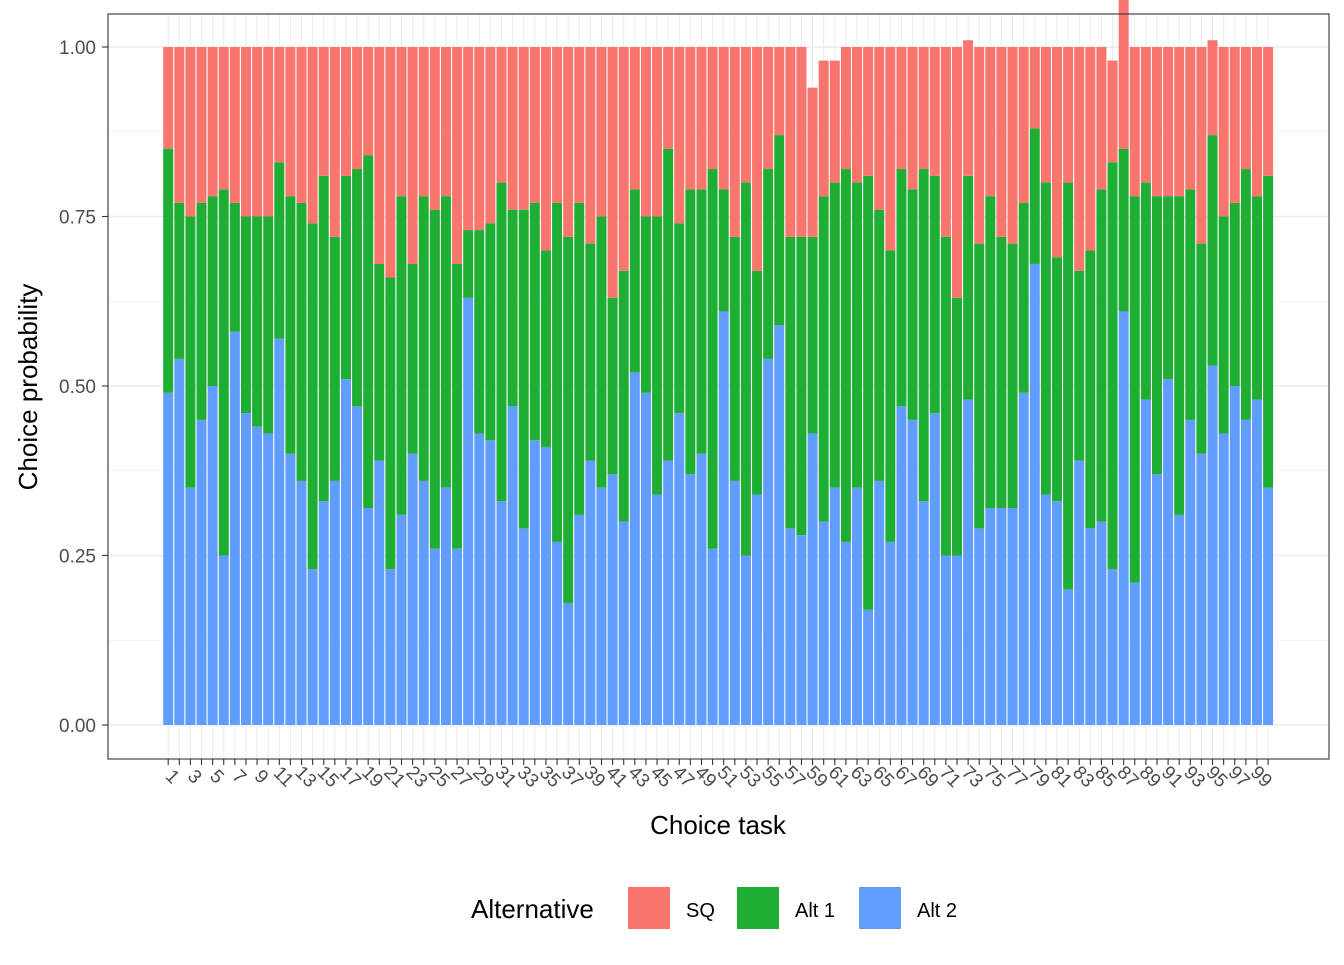 This screenshot has height=965, width=1344. I want to click on y-tick-label: 0.50, so click(77, 387).